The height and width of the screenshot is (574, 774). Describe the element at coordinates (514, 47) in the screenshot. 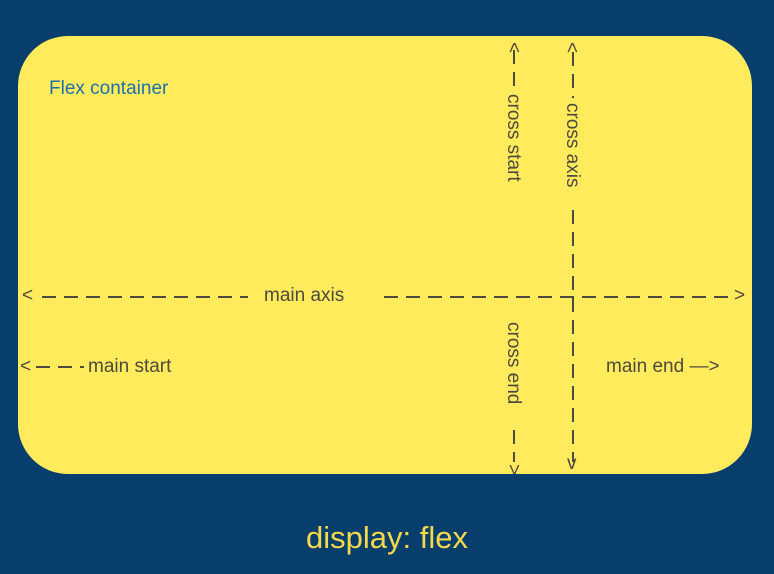

I see `cross-start-arrow-up: <` at that location.